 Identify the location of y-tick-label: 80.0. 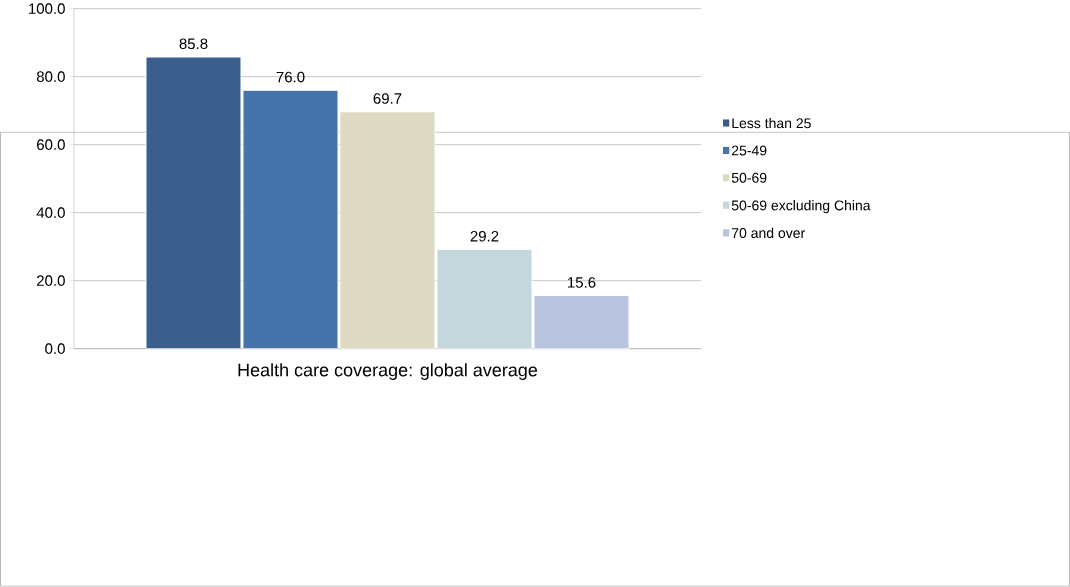
(50, 77).